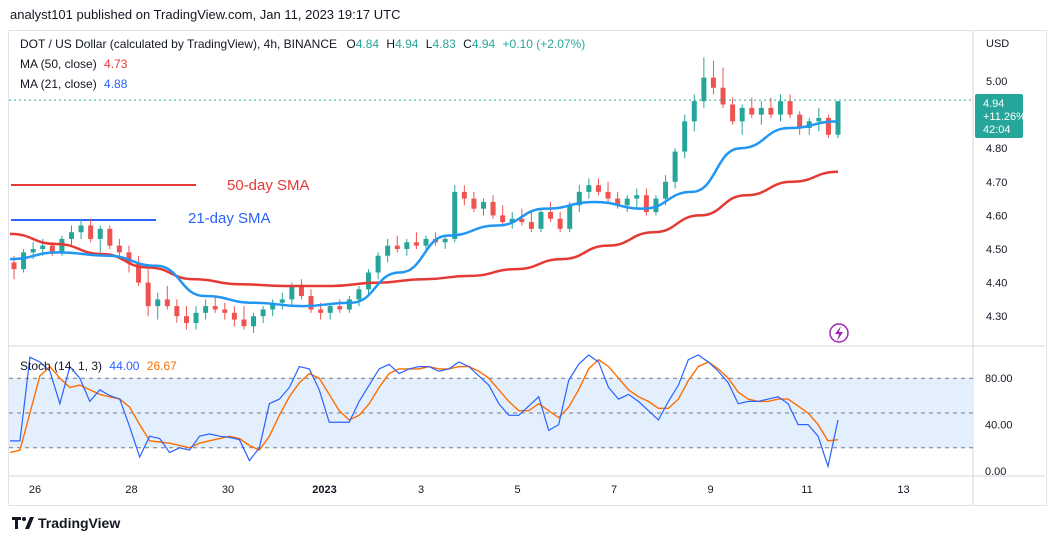  I want to click on price-tick-label: 4.60, so click(996, 216).